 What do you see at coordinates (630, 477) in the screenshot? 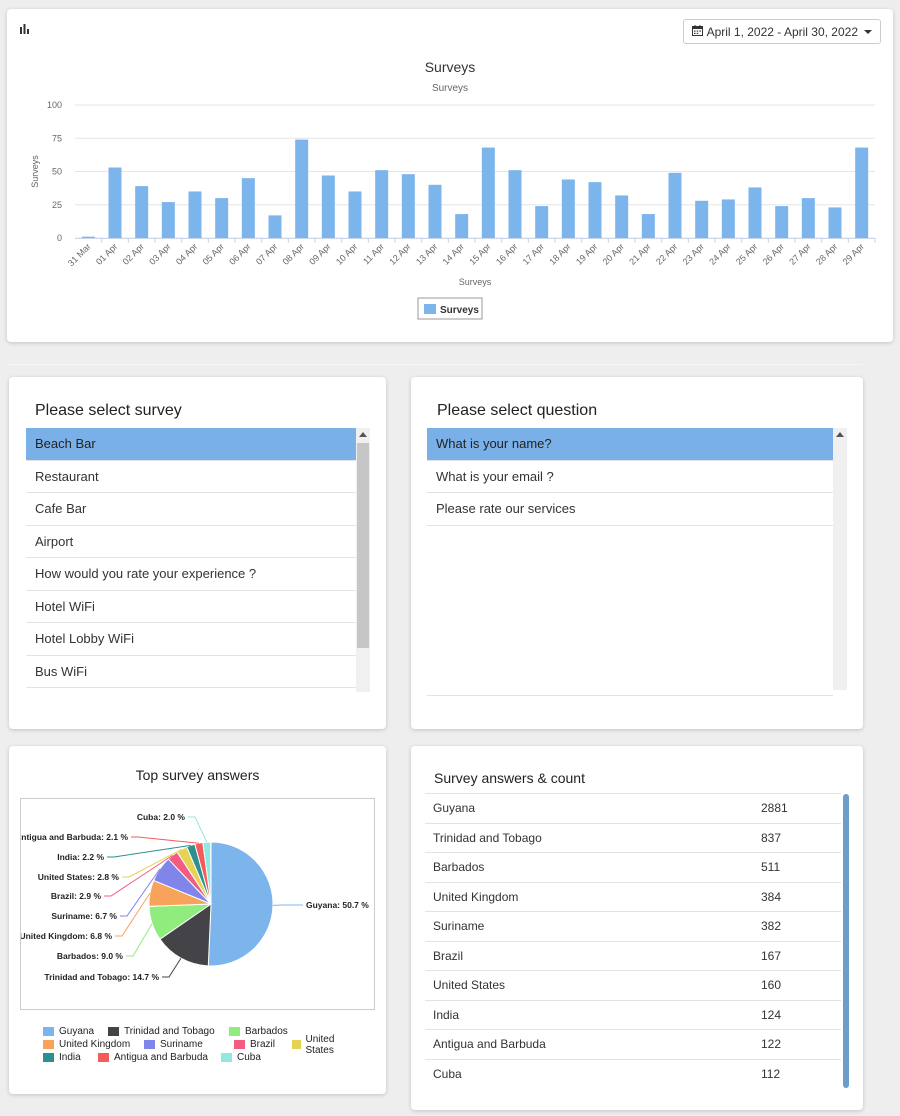
I see `question-list-item: What is your email ?` at bounding box center [630, 477].